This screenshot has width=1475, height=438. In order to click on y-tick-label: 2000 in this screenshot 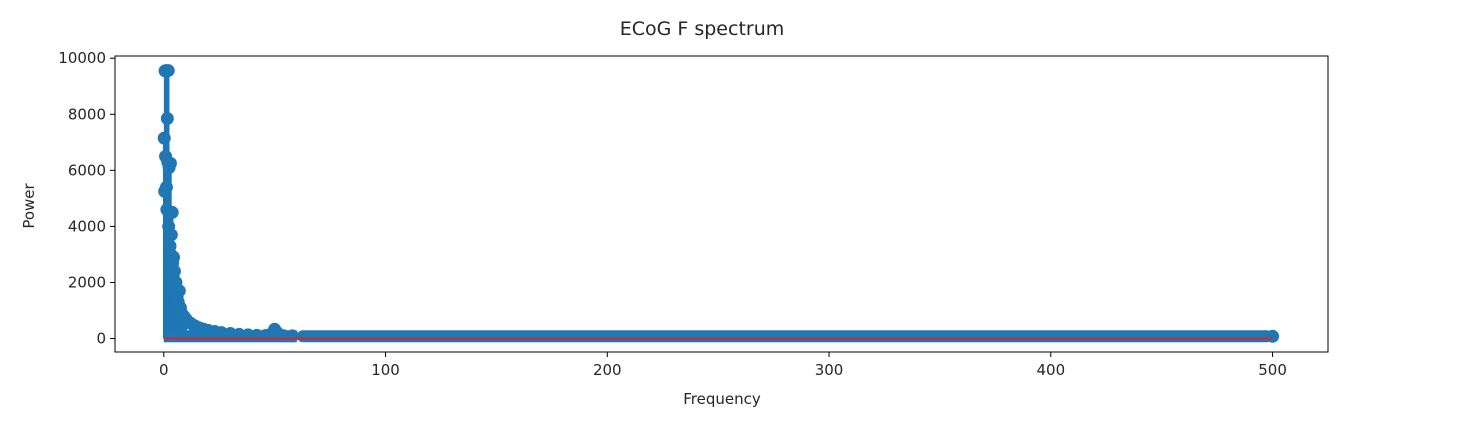, I will do `click(87, 282)`.